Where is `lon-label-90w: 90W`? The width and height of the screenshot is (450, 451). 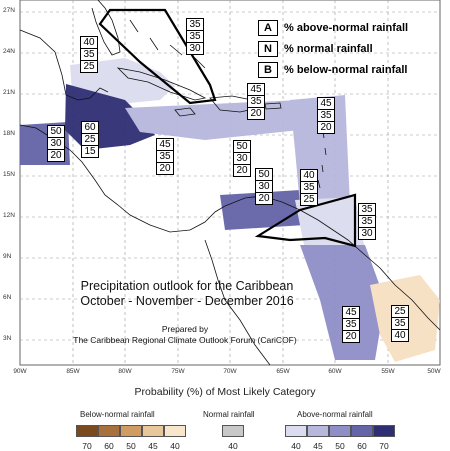
lon-label-90w: 90W is located at coordinates (20, 371).